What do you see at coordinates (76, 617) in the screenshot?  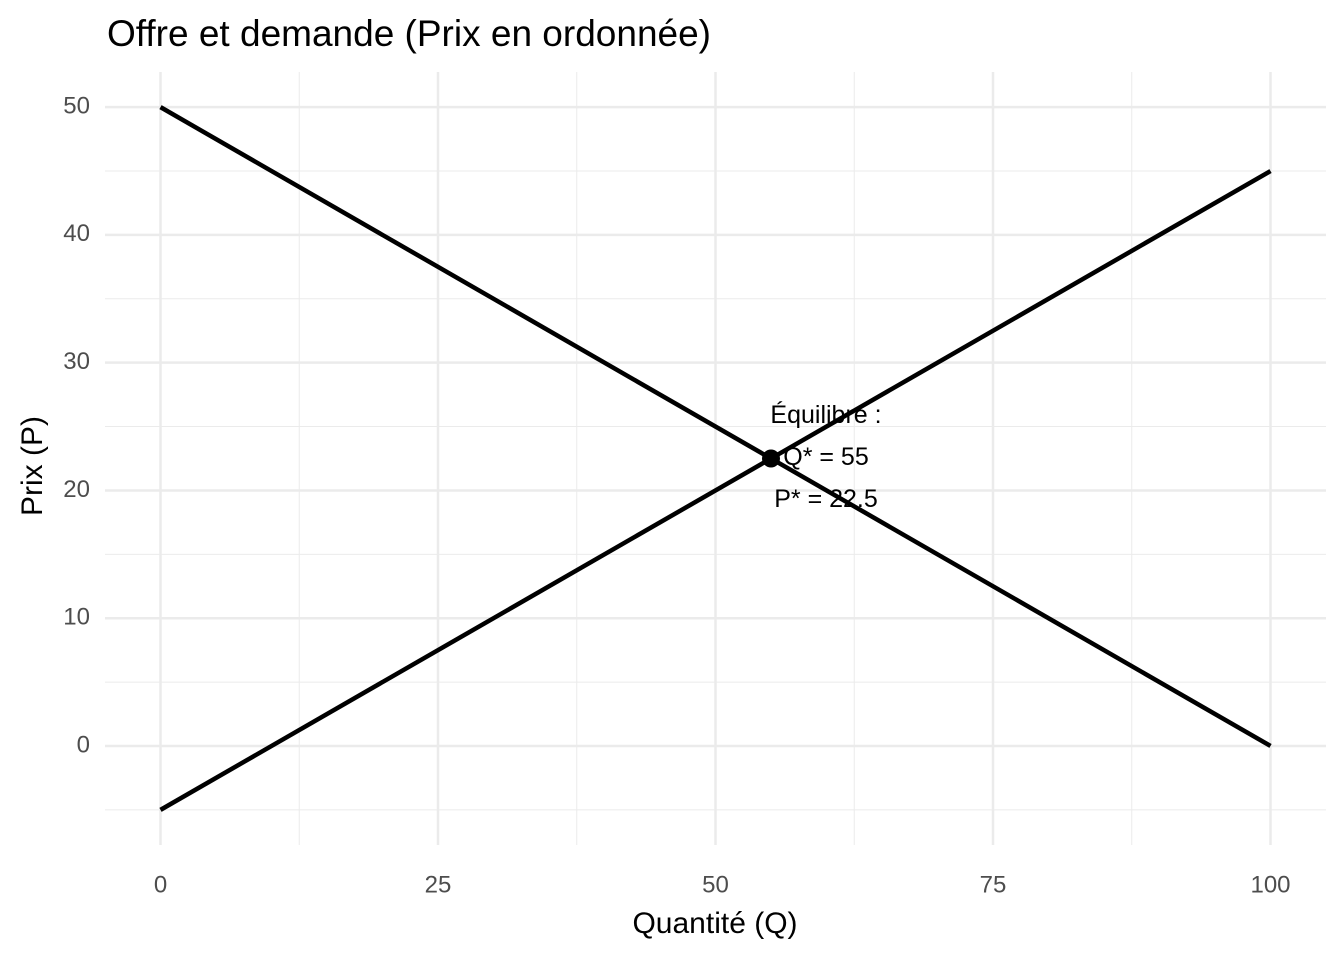 I see `y-tick-label: 10` at bounding box center [76, 617].